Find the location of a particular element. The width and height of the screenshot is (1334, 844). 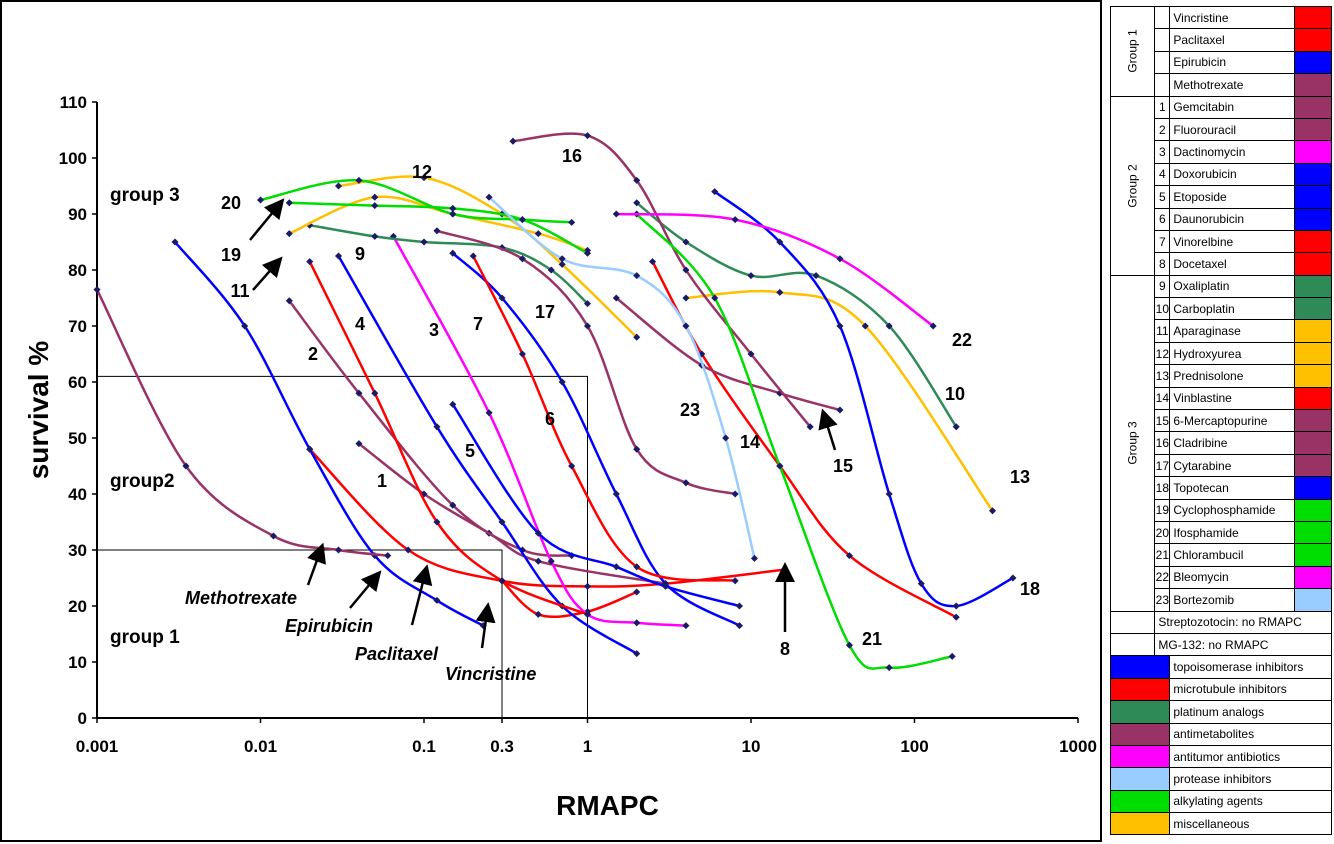

legend-row: 13 Prednisolone is located at coordinates (1221, 376).